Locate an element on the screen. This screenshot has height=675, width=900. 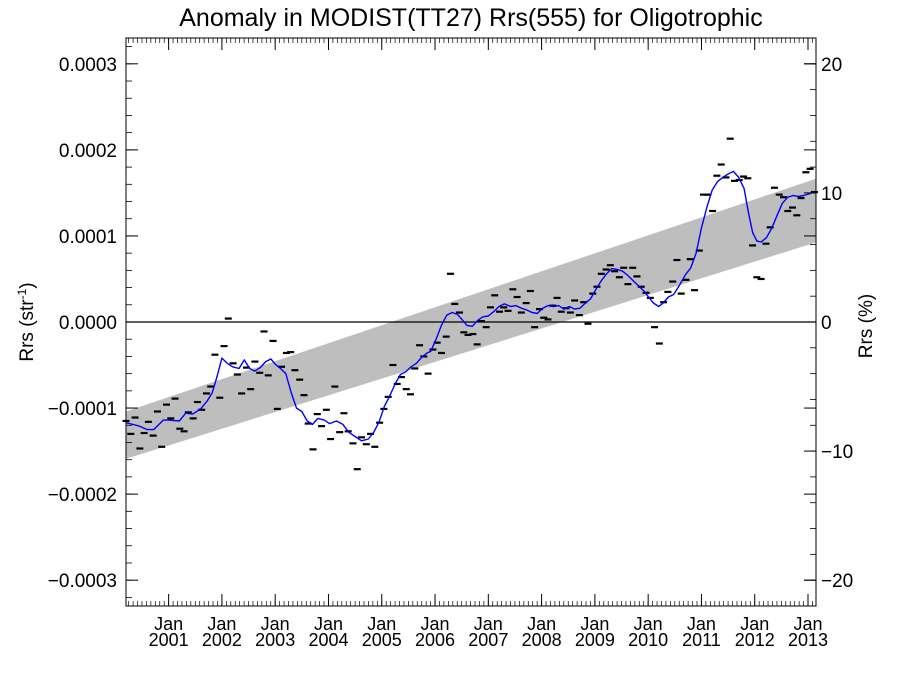
y-tick-label: 0.0000 is located at coordinates (88, 323).